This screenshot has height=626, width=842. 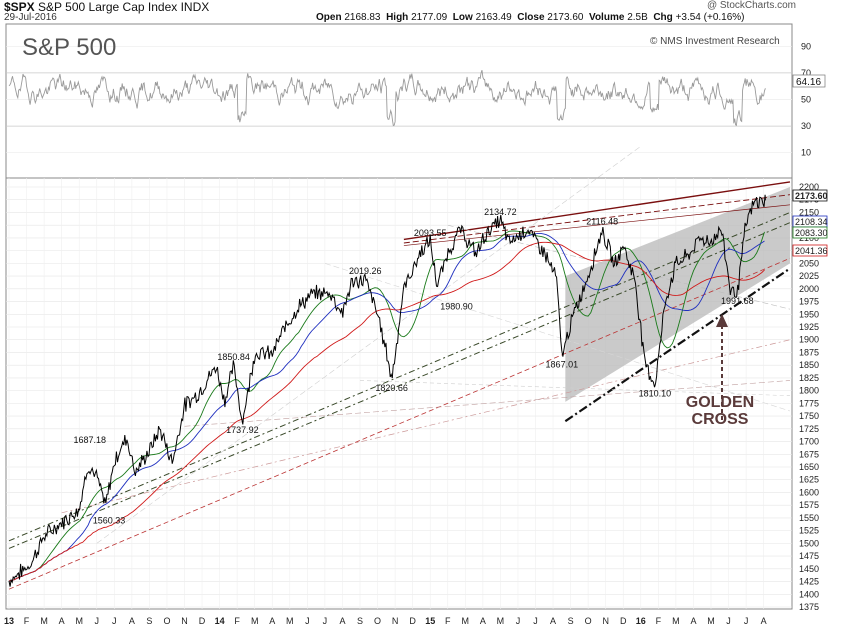 I want to click on rsi-panel-title: S&P 500, so click(x=69, y=47).